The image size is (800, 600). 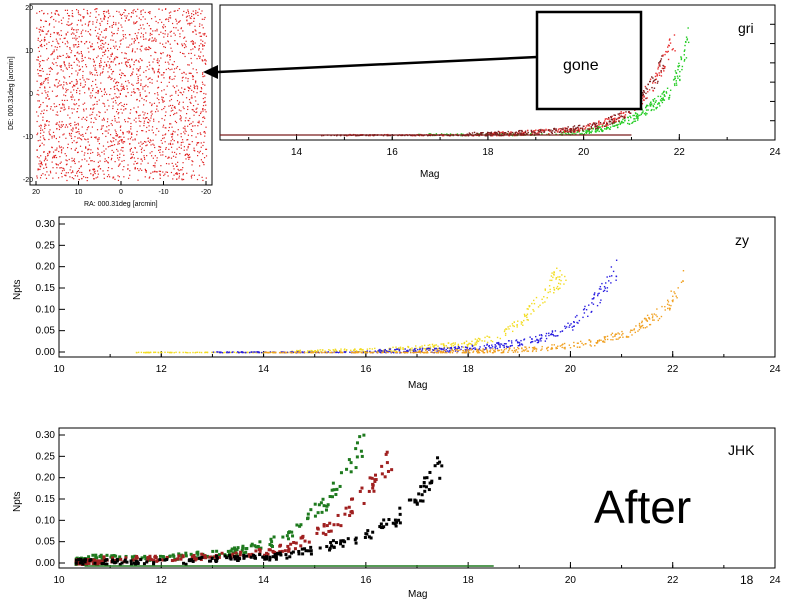 What do you see at coordinates (46, 563) in the screenshot?
I see `y-tick-label: 0.00` at bounding box center [46, 563].